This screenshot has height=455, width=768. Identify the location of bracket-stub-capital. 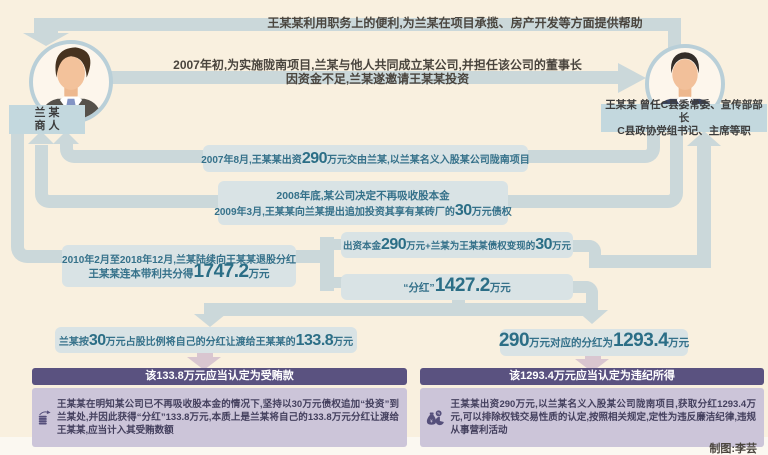
(336, 244).